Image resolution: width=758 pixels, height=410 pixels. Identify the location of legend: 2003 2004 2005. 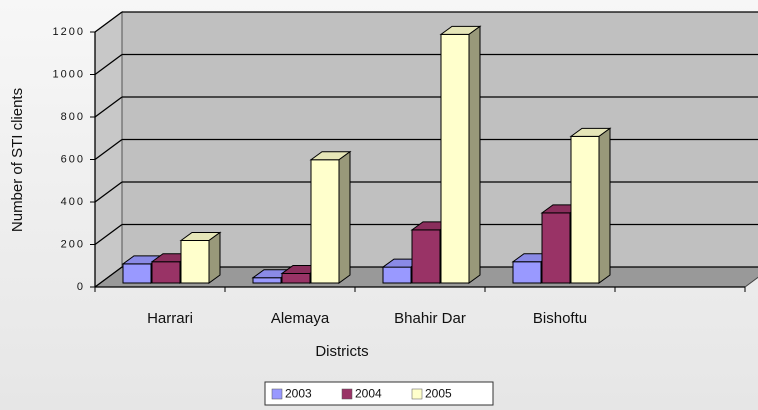
(361, 394).